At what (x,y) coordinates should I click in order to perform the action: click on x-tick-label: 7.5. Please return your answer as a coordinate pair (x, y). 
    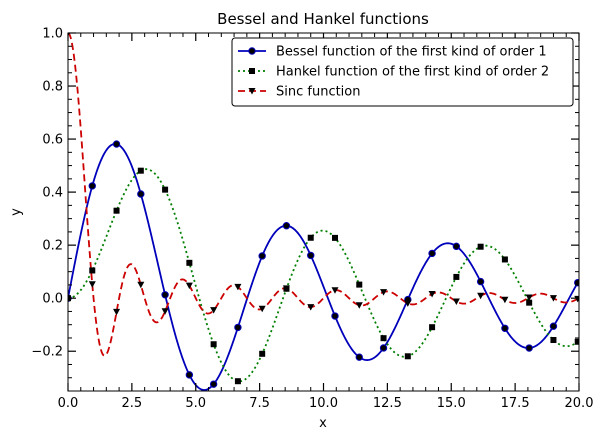
    Looking at the image, I should click on (259, 403).